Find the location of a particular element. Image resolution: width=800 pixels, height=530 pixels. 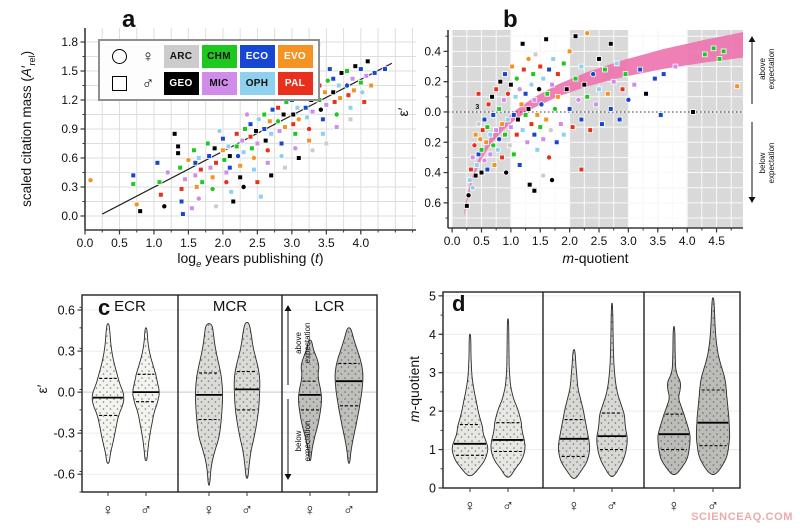

x-tick-label: 2.0 is located at coordinates (223, 243).